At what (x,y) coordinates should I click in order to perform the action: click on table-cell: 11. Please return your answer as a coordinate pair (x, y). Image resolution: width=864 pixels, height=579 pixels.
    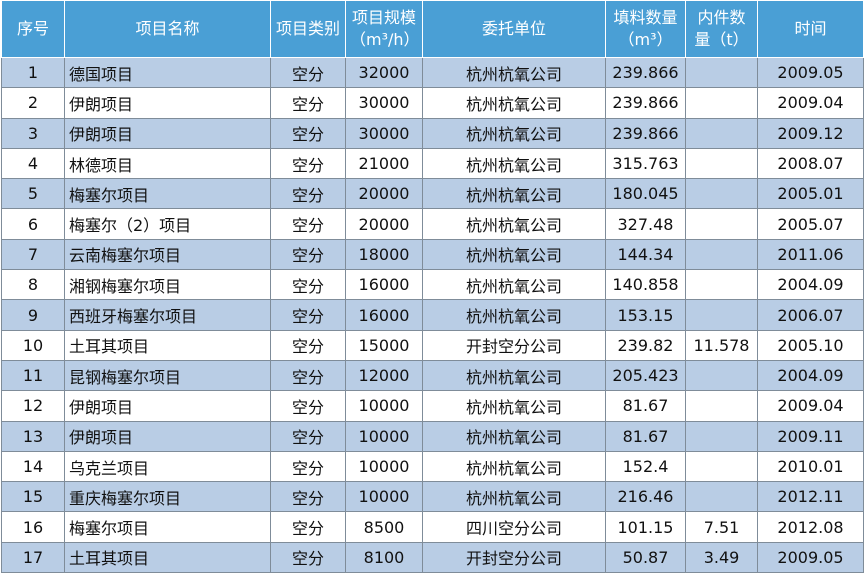
    Looking at the image, I should click on (33, 375).